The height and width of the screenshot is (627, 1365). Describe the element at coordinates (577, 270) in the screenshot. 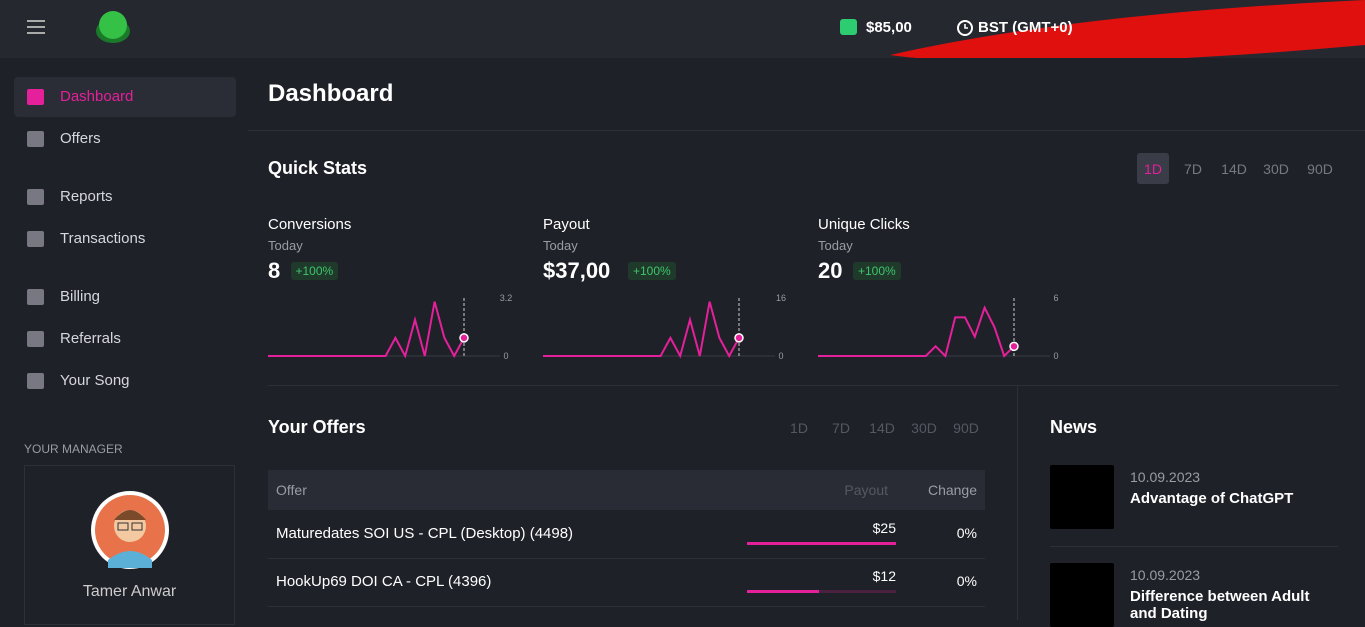

I see `stat-value: $37,00` at that location.